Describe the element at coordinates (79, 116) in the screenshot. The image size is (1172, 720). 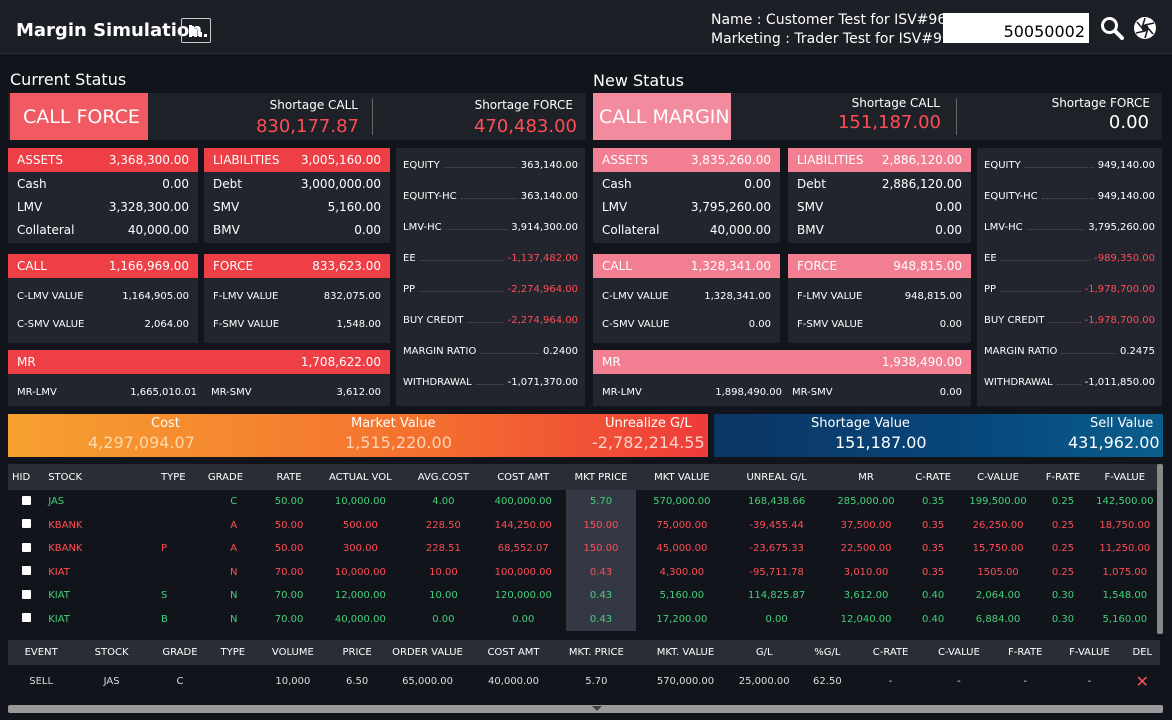
I see `current-state-badge: CALL FORCE` at that location.